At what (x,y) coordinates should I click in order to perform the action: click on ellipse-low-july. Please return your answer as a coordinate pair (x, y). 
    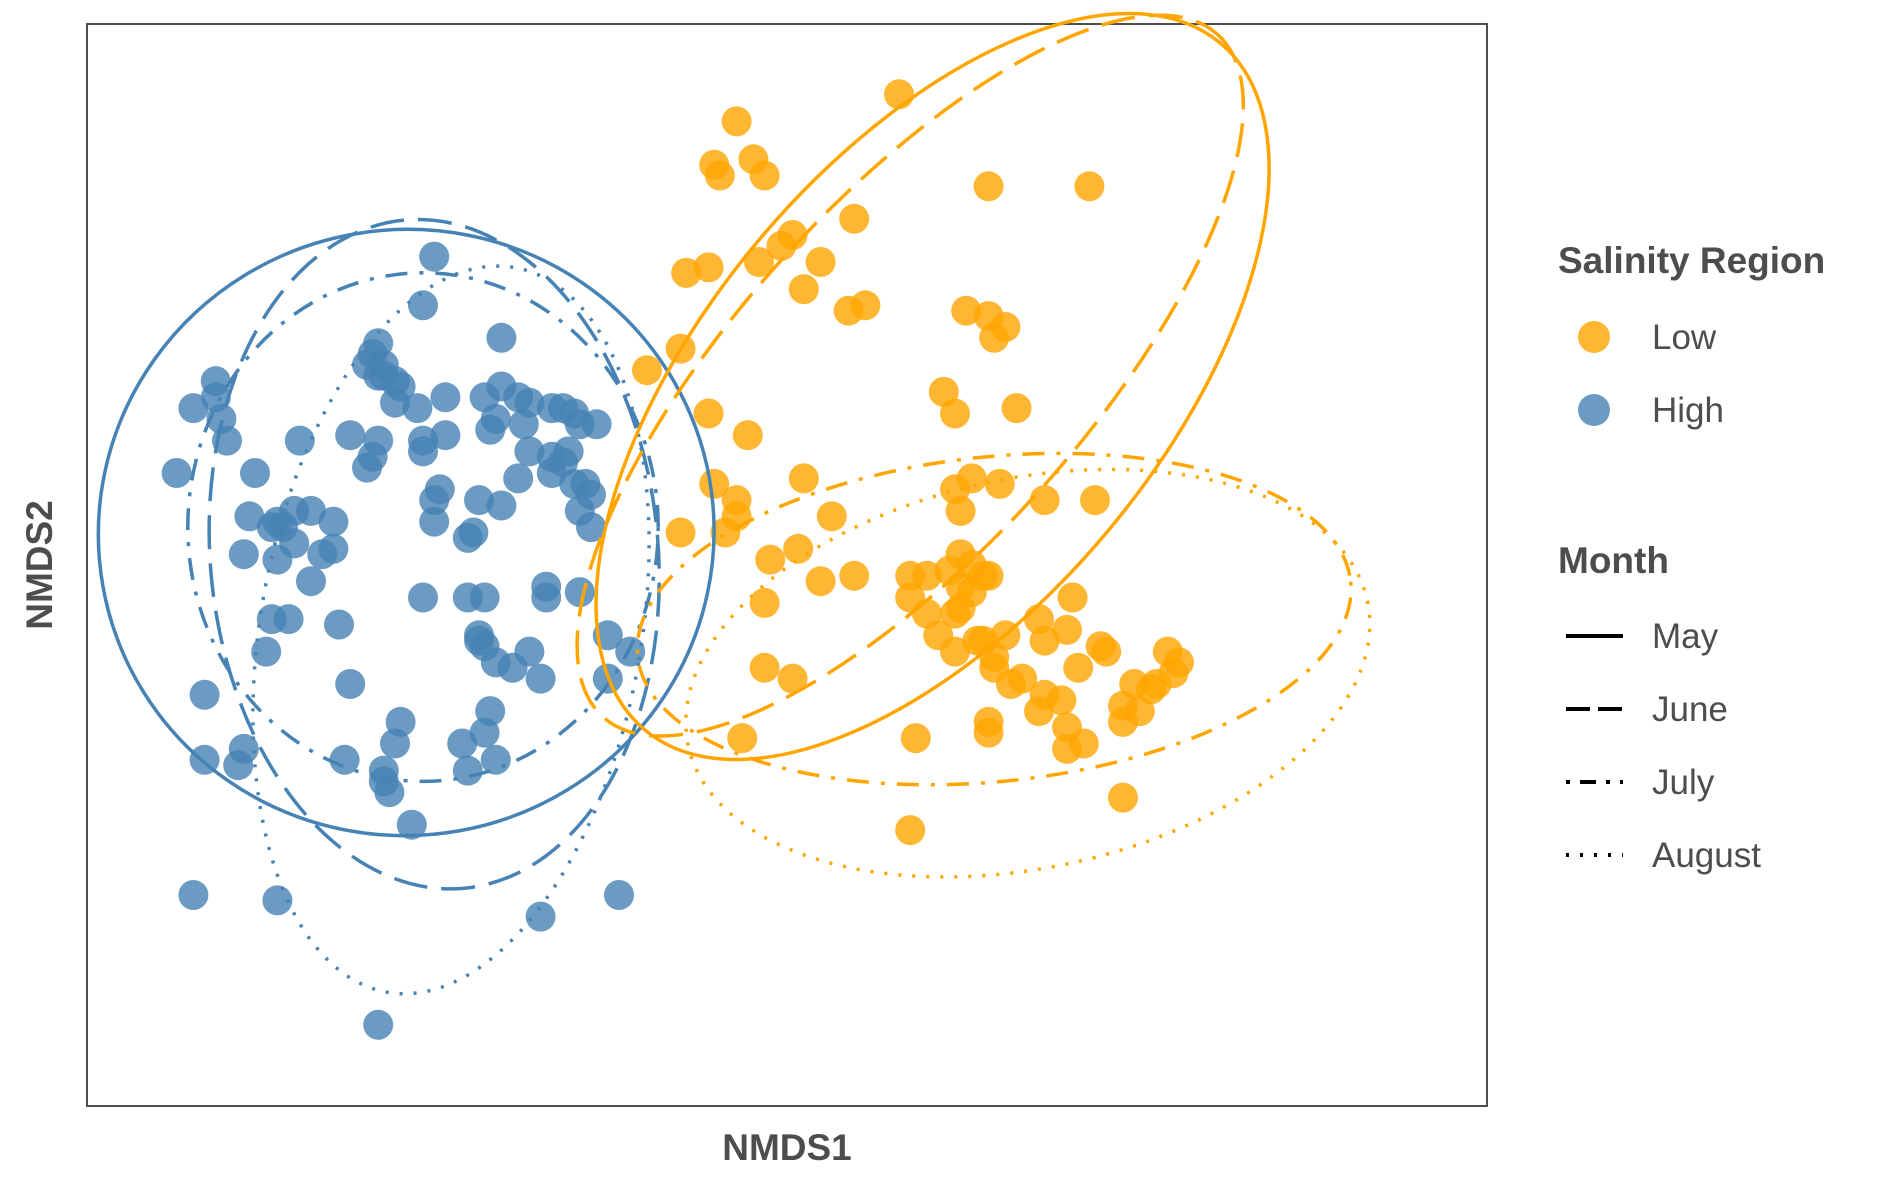
    Looking at the image, I should click on (994, 619).